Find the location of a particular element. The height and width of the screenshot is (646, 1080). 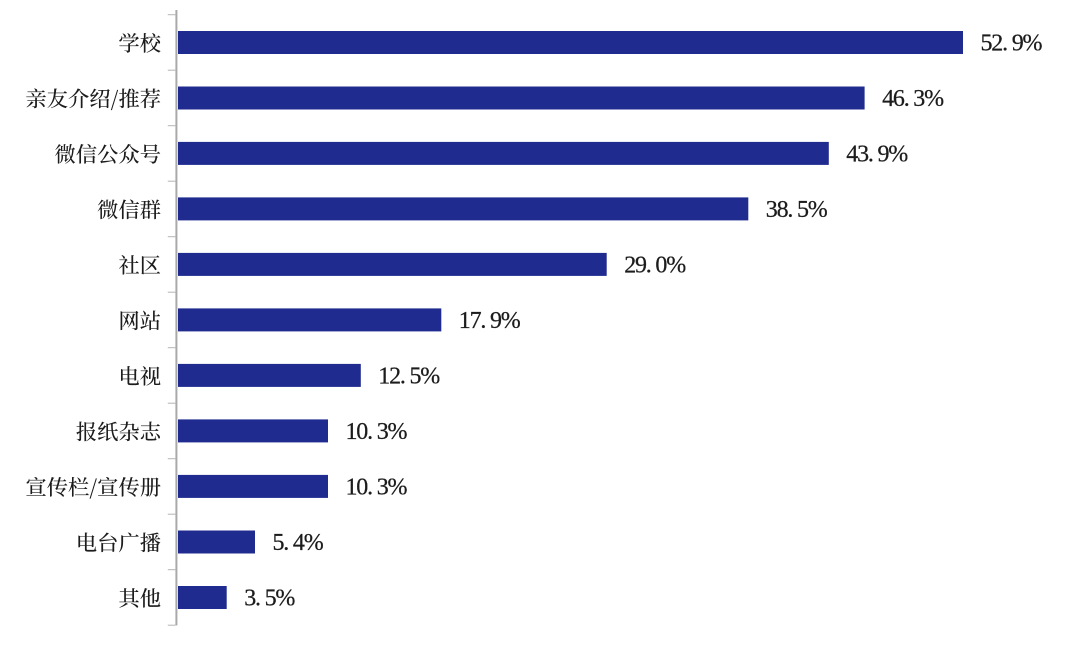

svg-text: 46. 3% is located at coordinates (913, 99).